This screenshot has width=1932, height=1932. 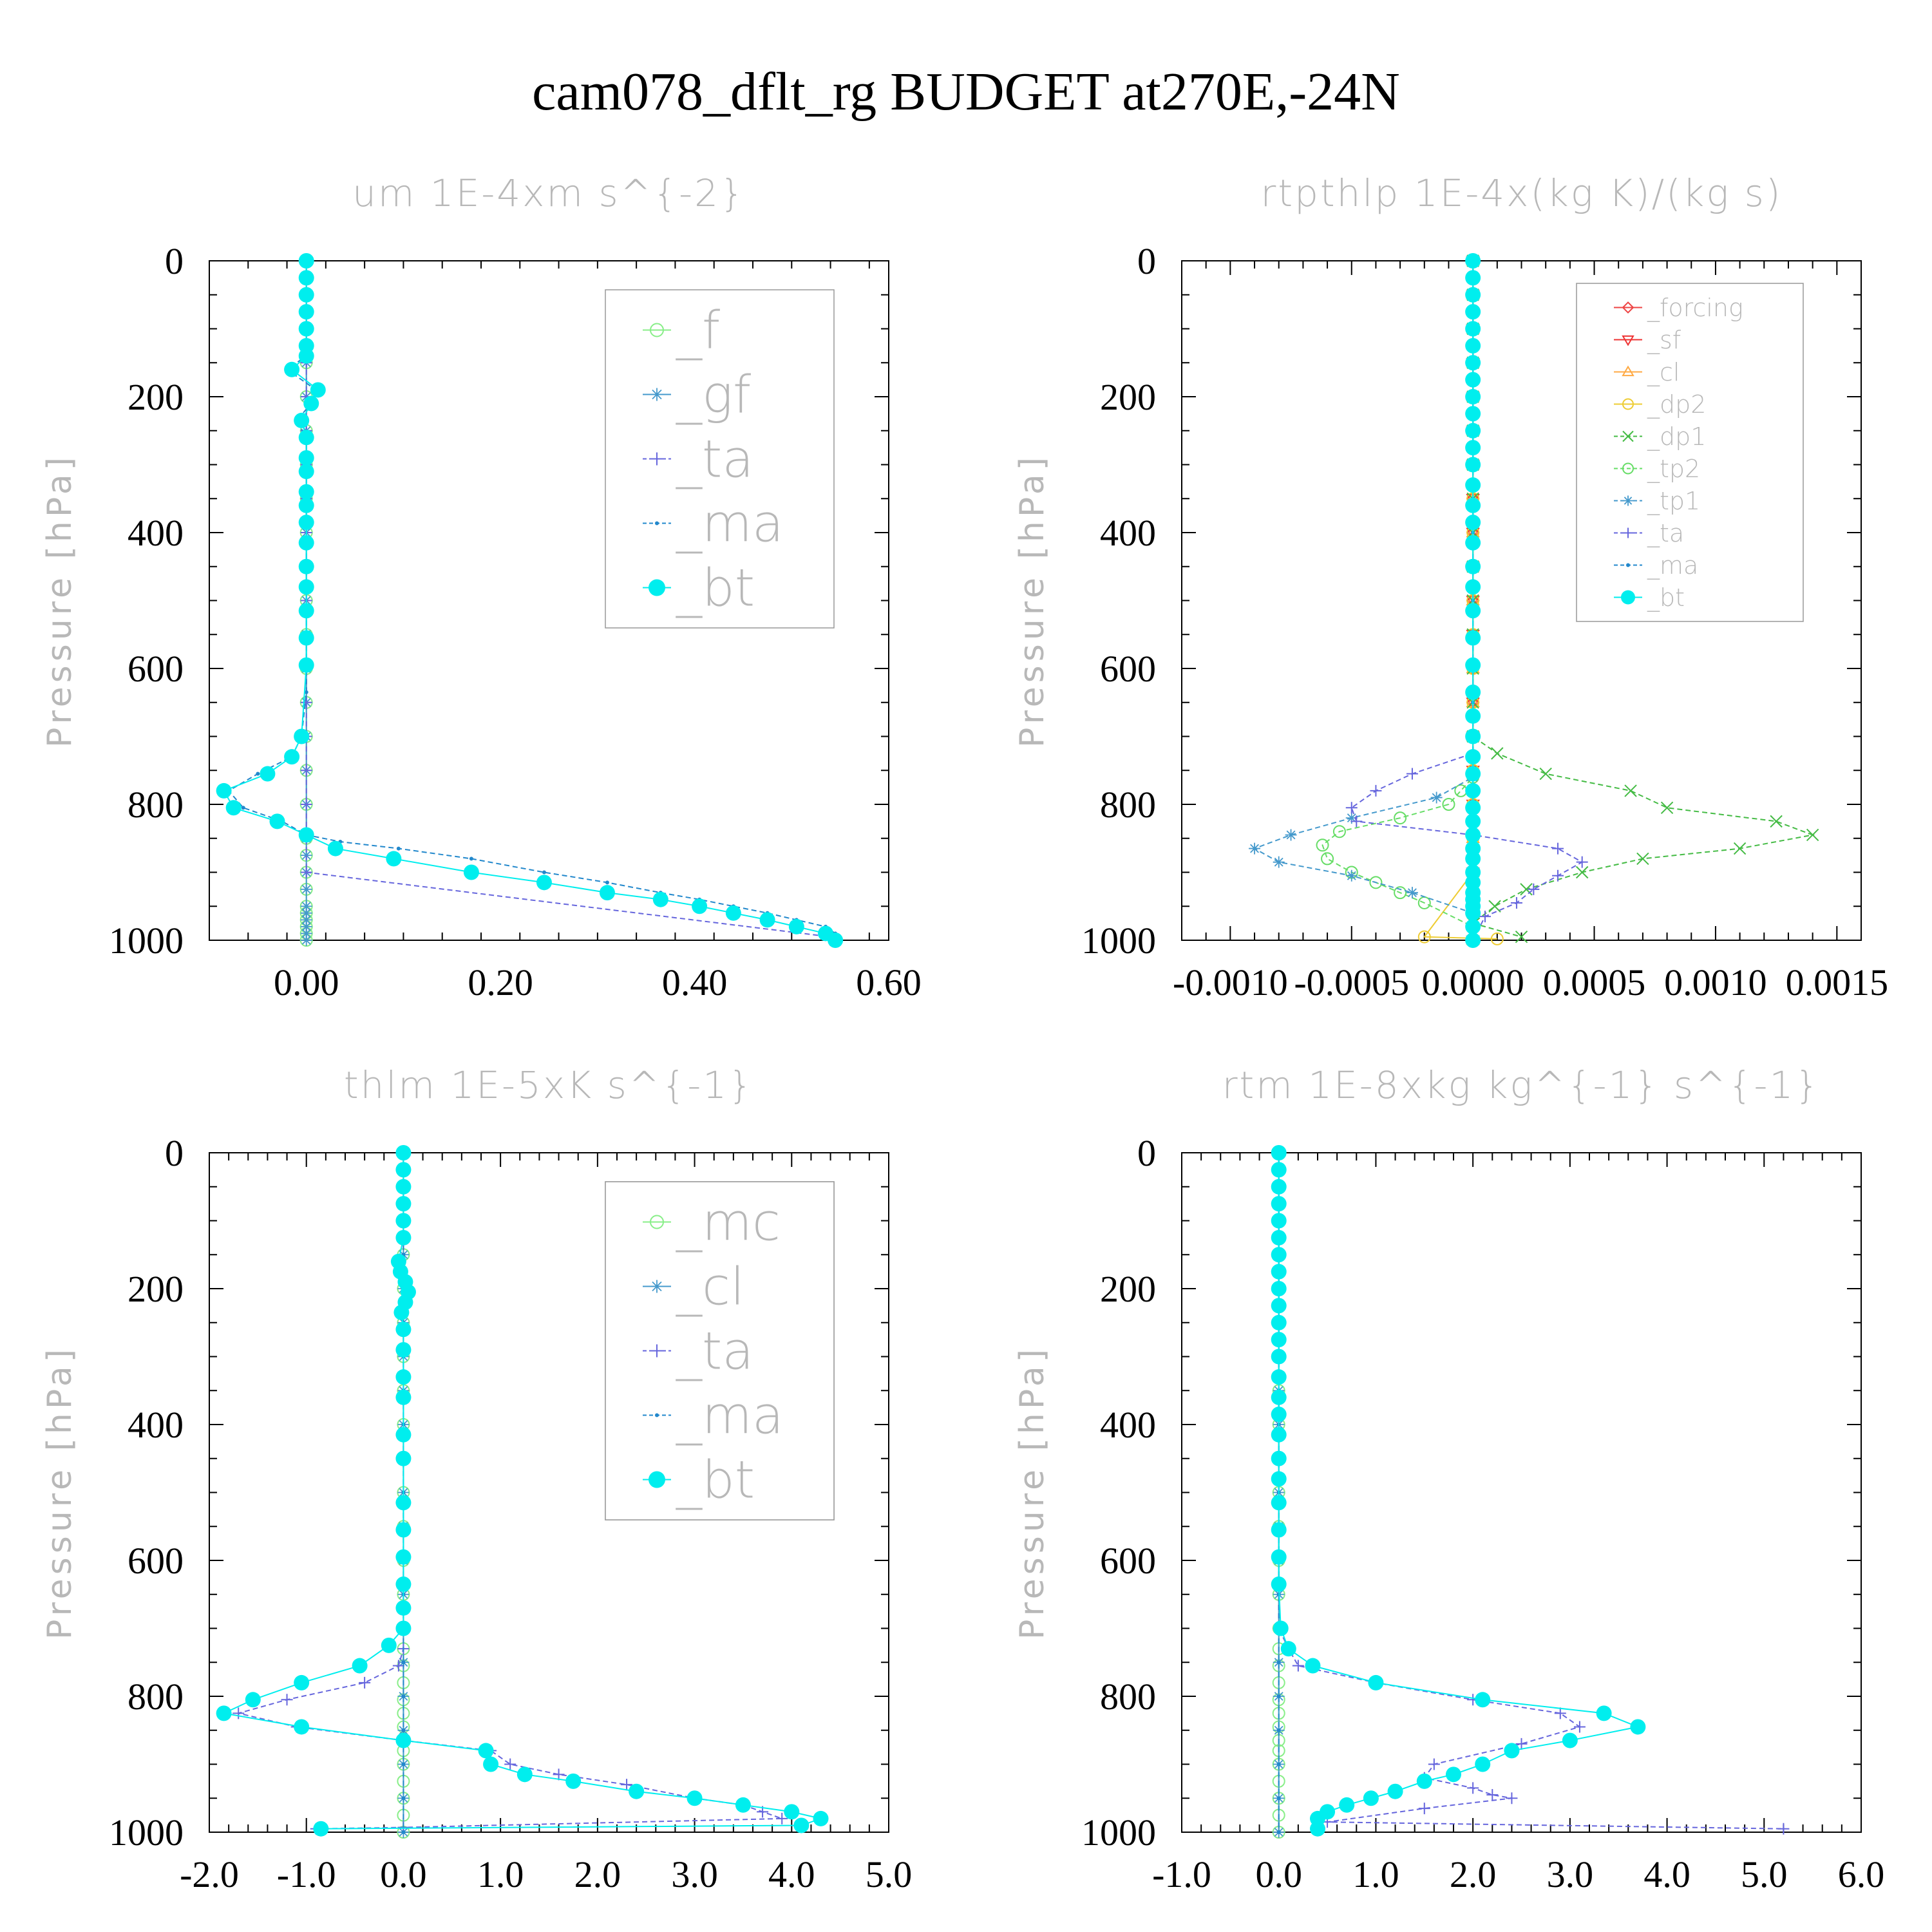 What do you see at coordinates (1364, 601) in the screenshot?
I see `series-tp1` at bounding box center [1364, 601].